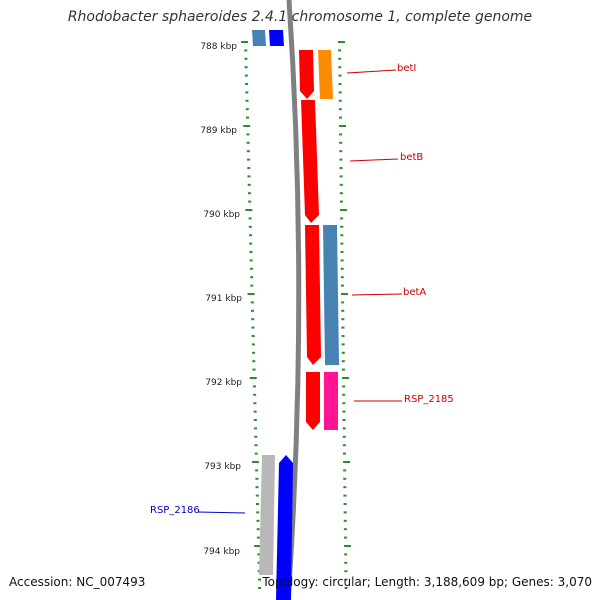  What do you see at coordinates (429, 399) in the screenshot?
I see `gene-label-RSP_2185: RSP_2185` at bounding box center [429, 399].